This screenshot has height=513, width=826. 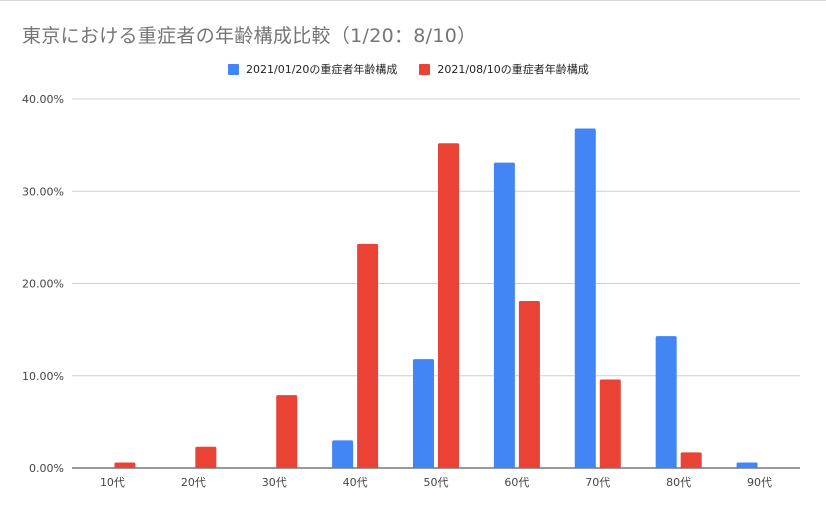 I want to click on legend-item-series-1: 2021/01/20の重症者年齢構成, so click(x=312, y=69).